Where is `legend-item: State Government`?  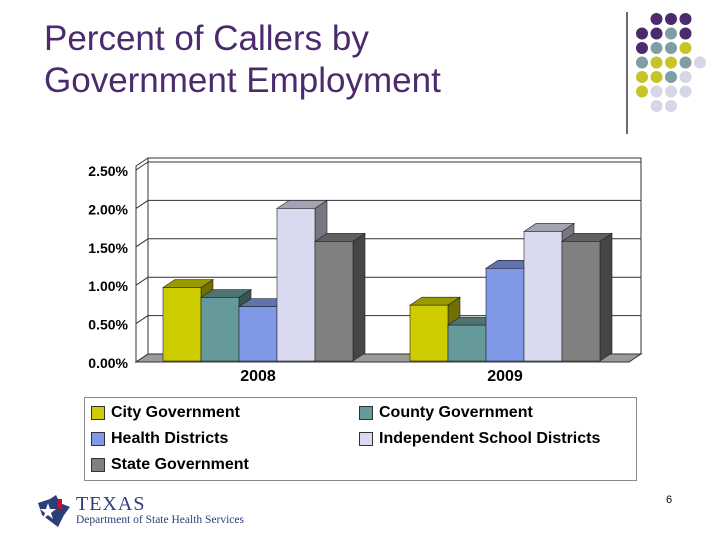 legend-item: State Government is located at coordinates (170, 465).